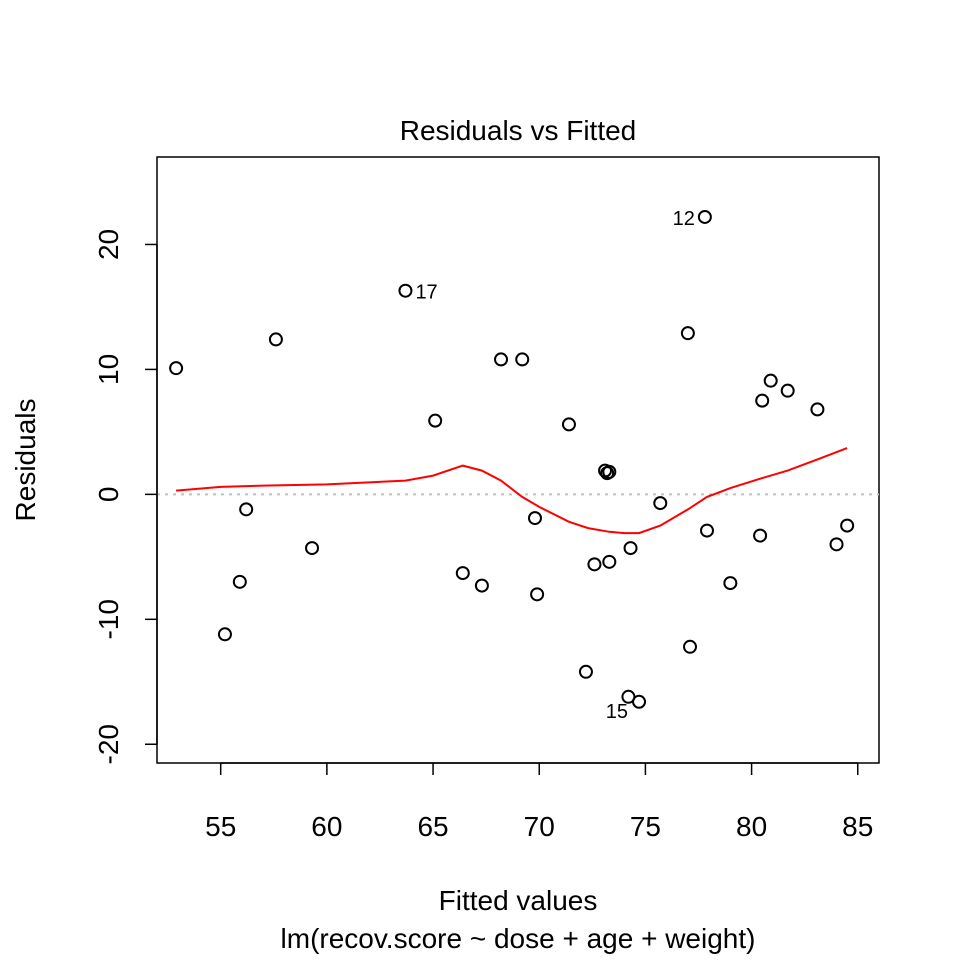 Image resolution: width=960 pixels, height=960 pixels. I want to click on point-label: 15, so click(617, 712).